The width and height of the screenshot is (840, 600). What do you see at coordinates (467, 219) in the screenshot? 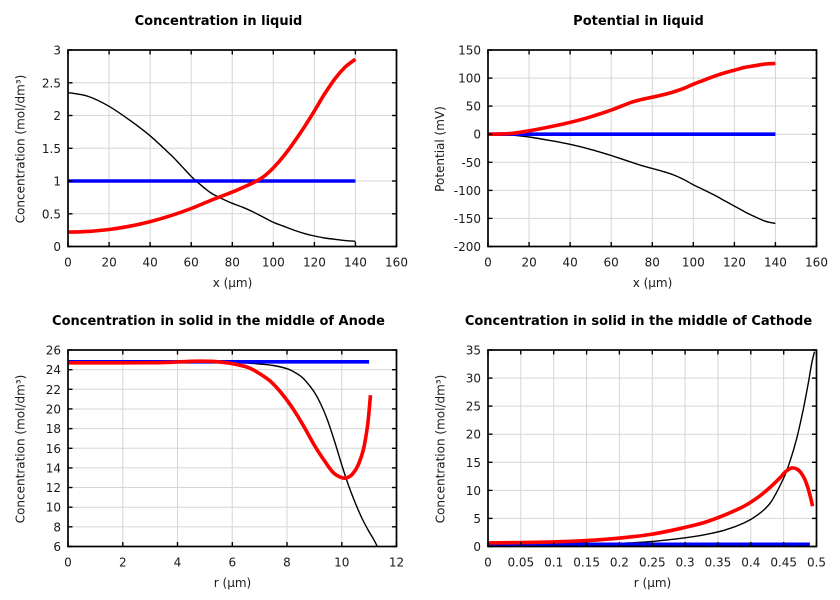
I see `svg-text: -150` at bounding box center [467, 219].